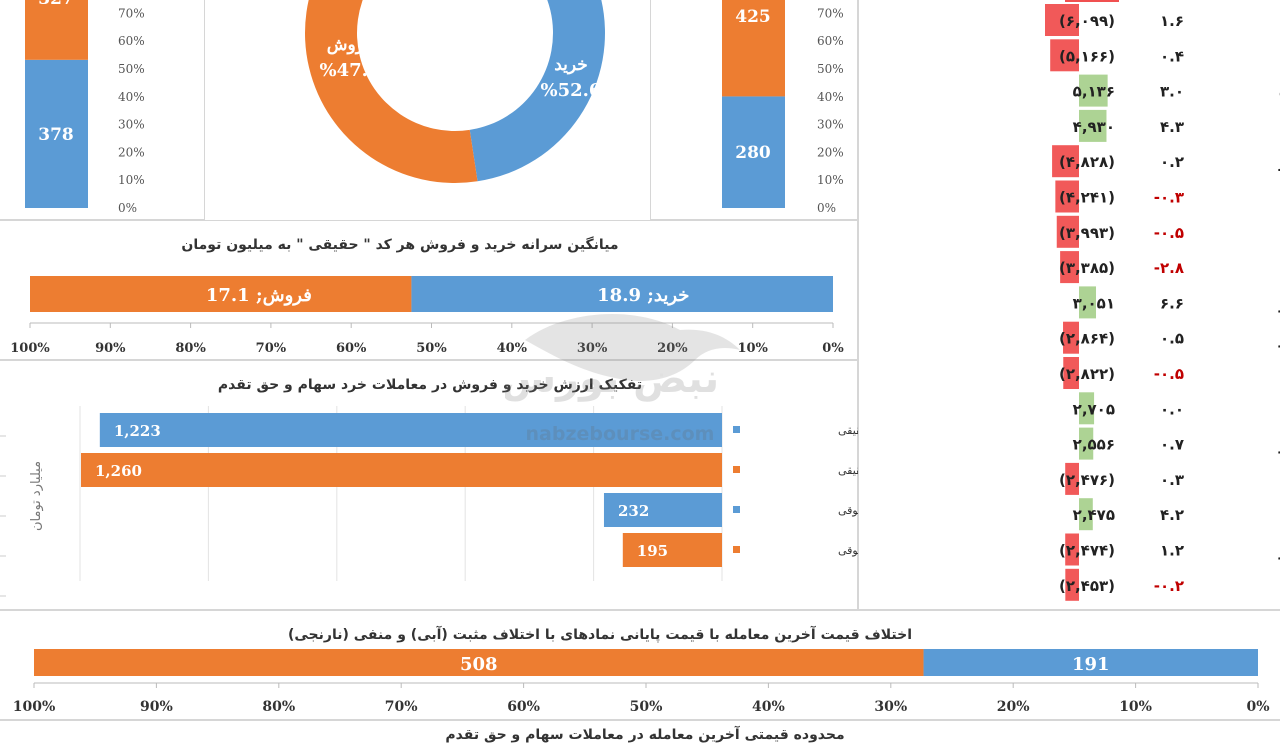  What do you see at coordinates (592, 348) in the screenshot?
I see `avg-axis-label: 30%` at bounding box center [592, 348].